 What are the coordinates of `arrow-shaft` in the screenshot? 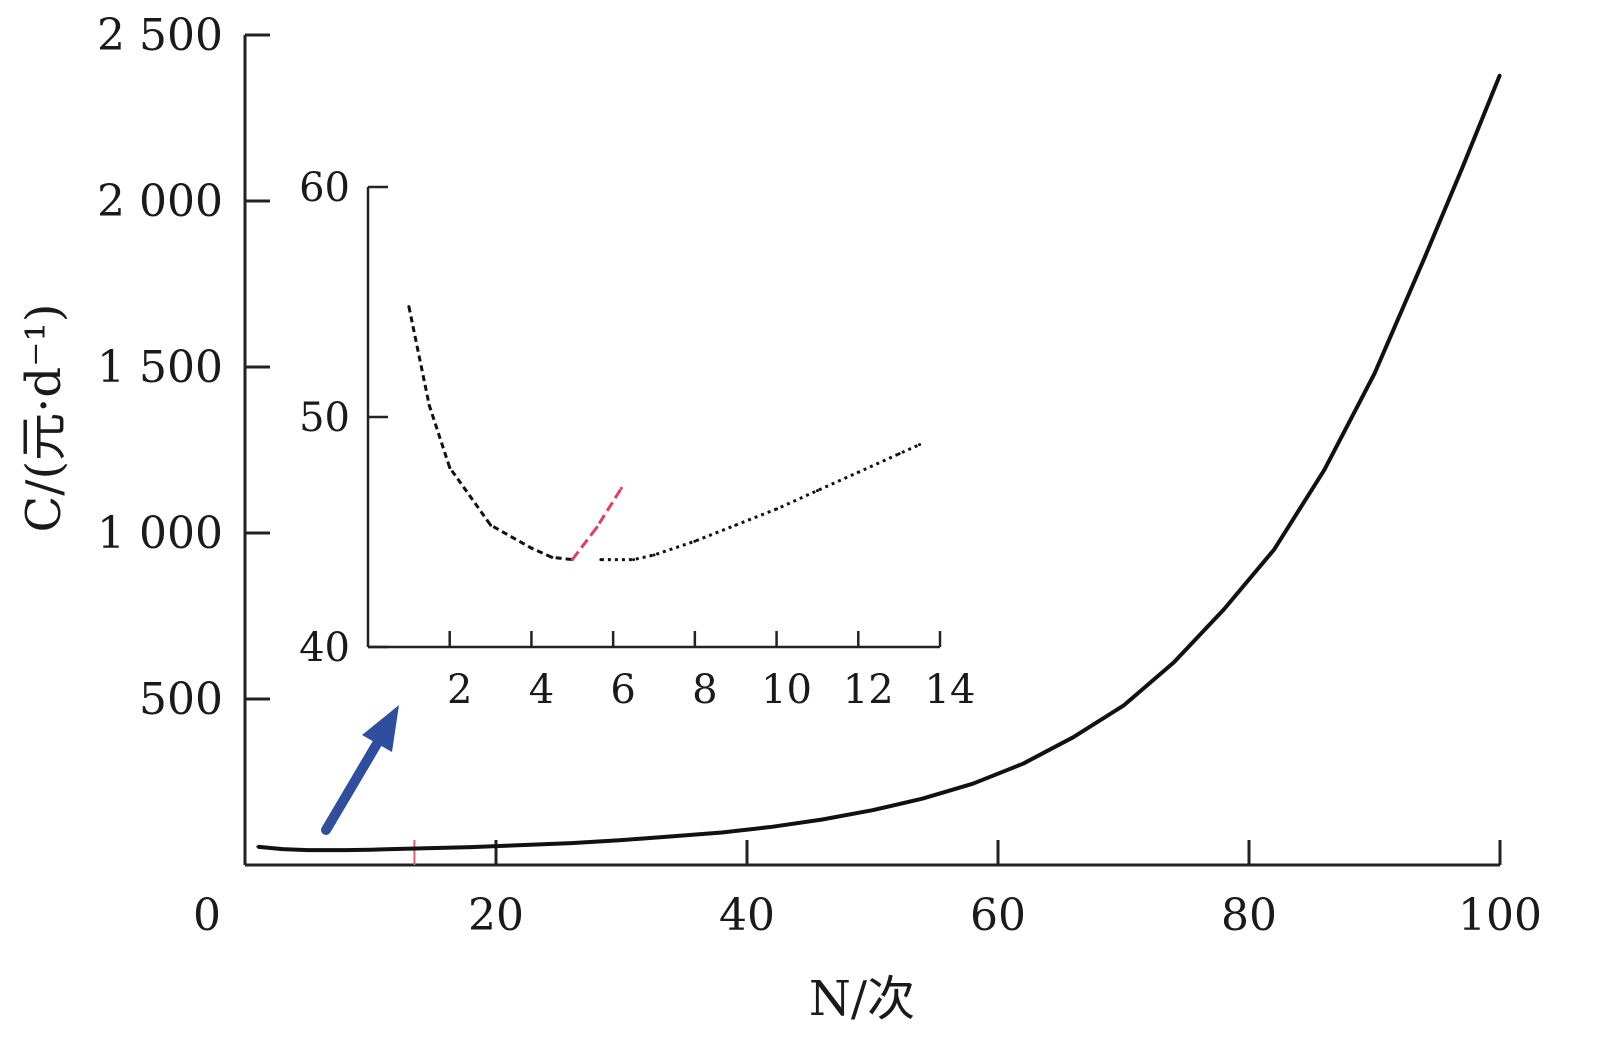 It's located at (352, 786).